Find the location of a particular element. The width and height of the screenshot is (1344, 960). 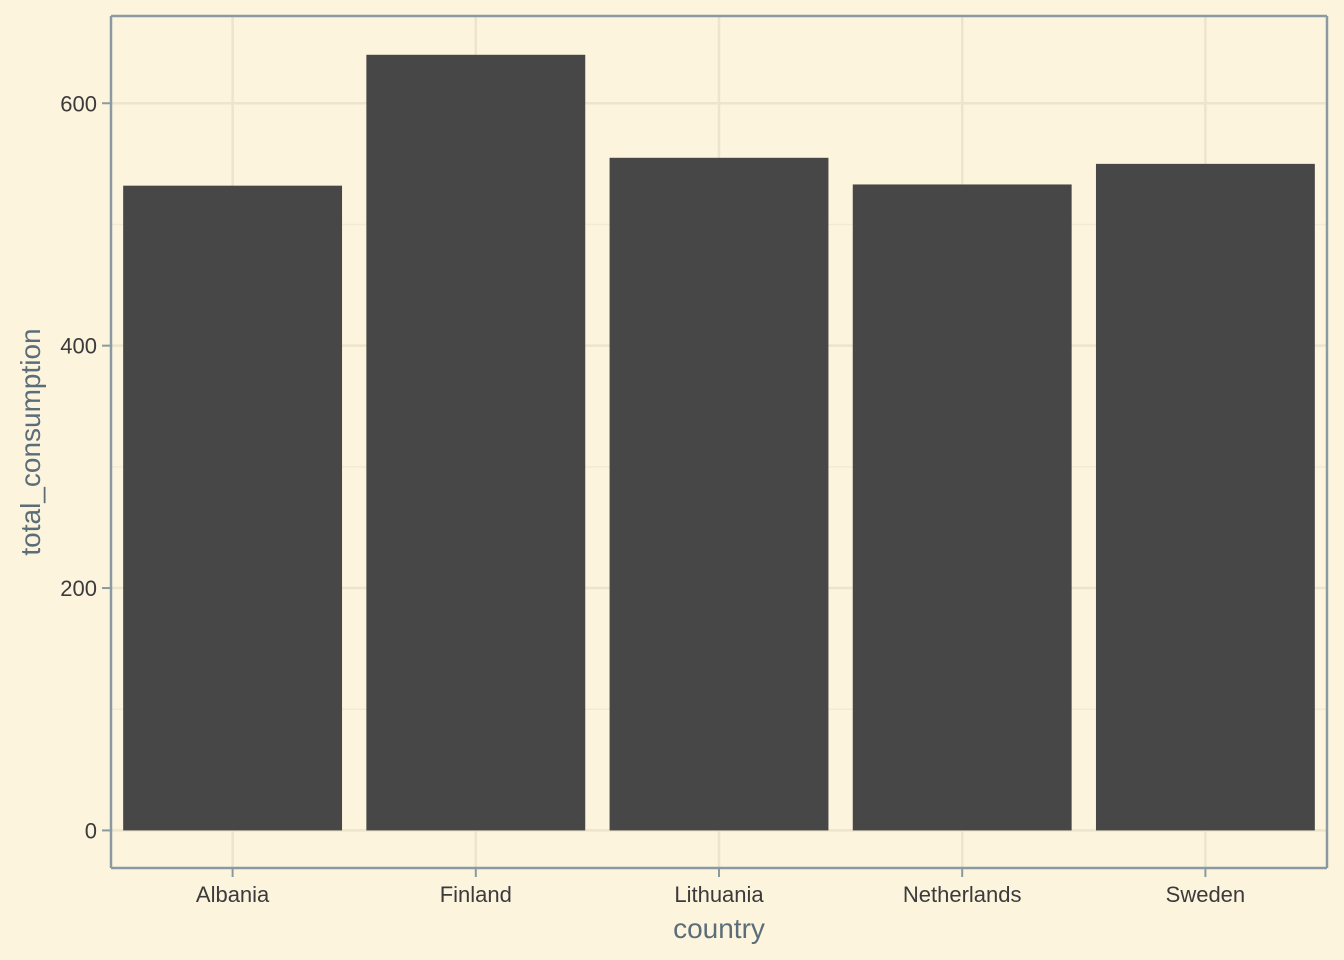

bar-netherlands is located at coordinates (962, 507).